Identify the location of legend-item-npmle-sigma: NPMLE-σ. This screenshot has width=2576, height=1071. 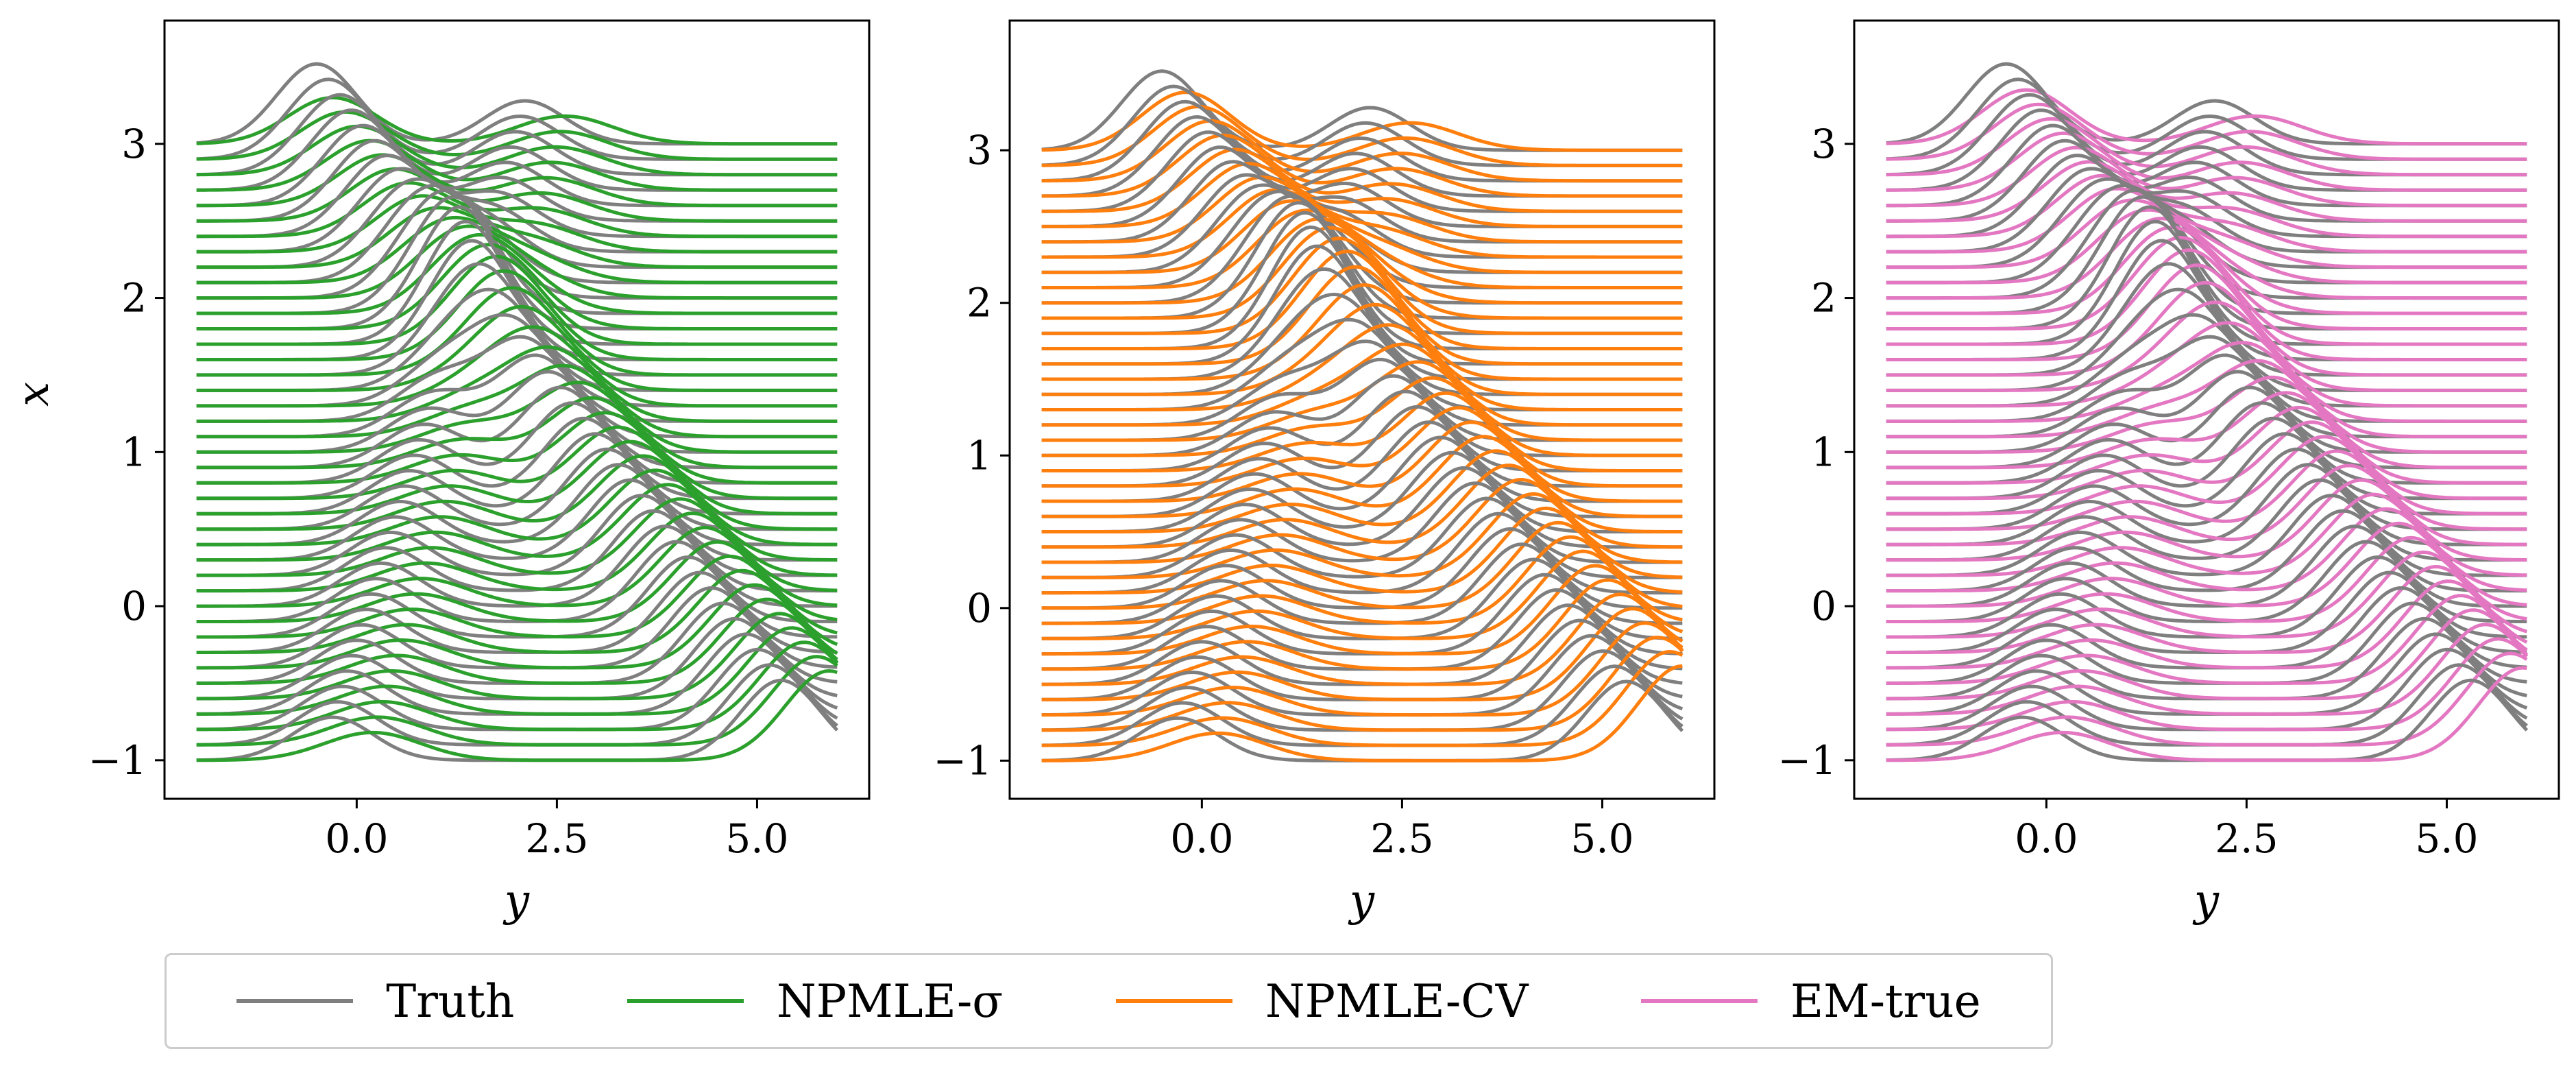
(815, 1002).